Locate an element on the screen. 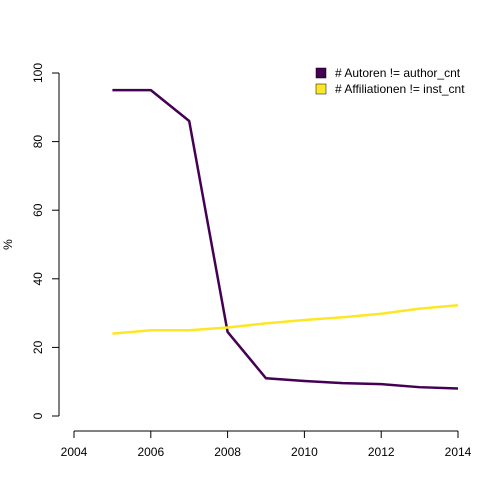  legend-label: # Autoren != author_cnt is located at coordinates (398, 73).